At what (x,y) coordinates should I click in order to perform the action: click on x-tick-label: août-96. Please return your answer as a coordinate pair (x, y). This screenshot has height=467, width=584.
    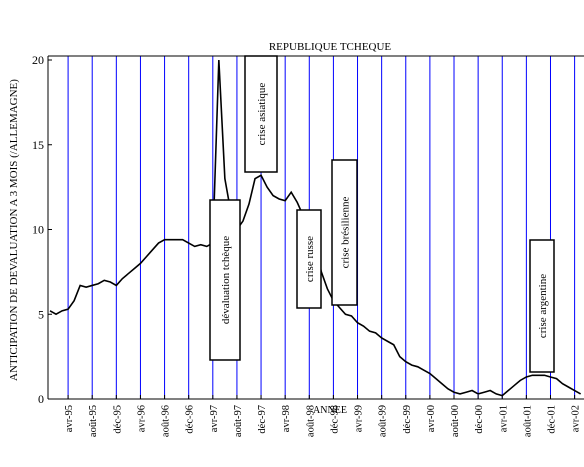
    Looking at the image, I should click on (166, 421).